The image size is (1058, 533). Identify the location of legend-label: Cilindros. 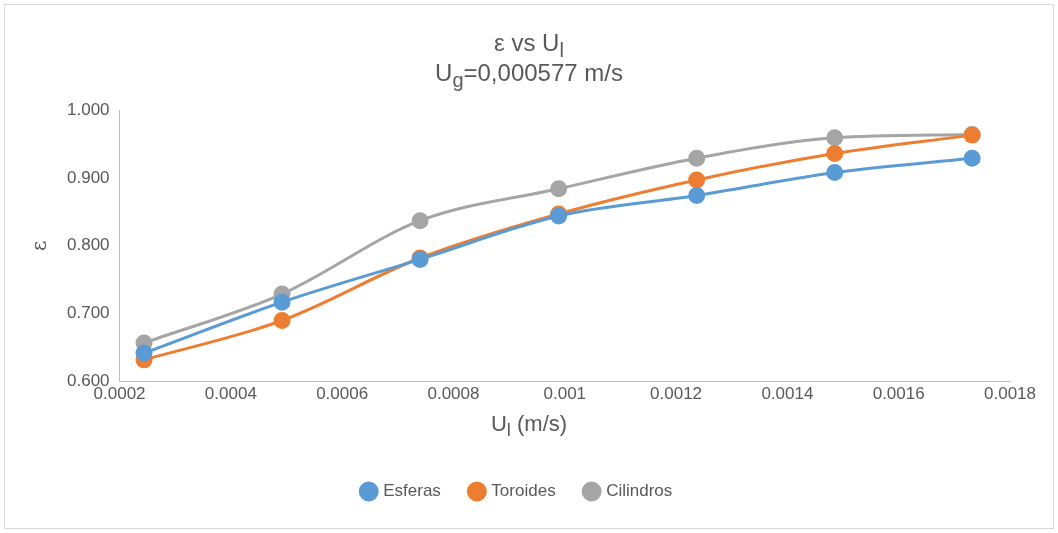
(639, 491).